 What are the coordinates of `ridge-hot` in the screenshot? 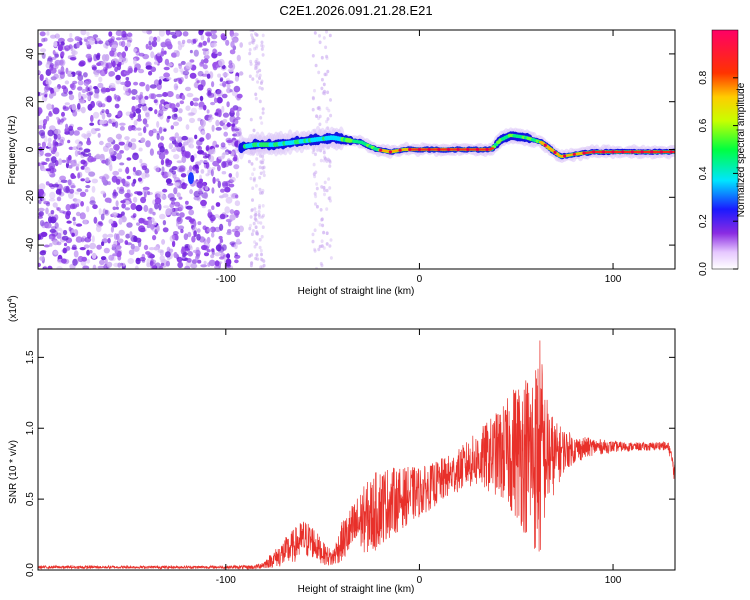 It's located at (492, 148).